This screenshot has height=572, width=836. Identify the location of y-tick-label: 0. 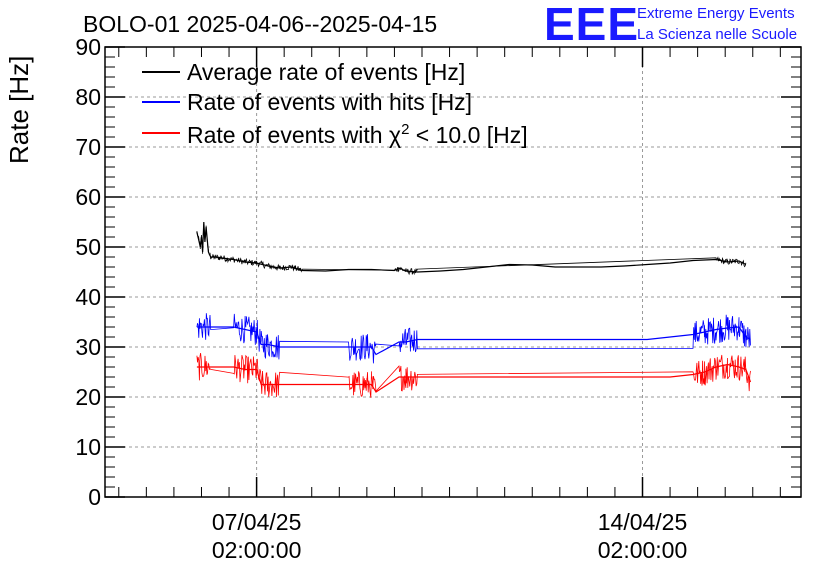
(94, 497).